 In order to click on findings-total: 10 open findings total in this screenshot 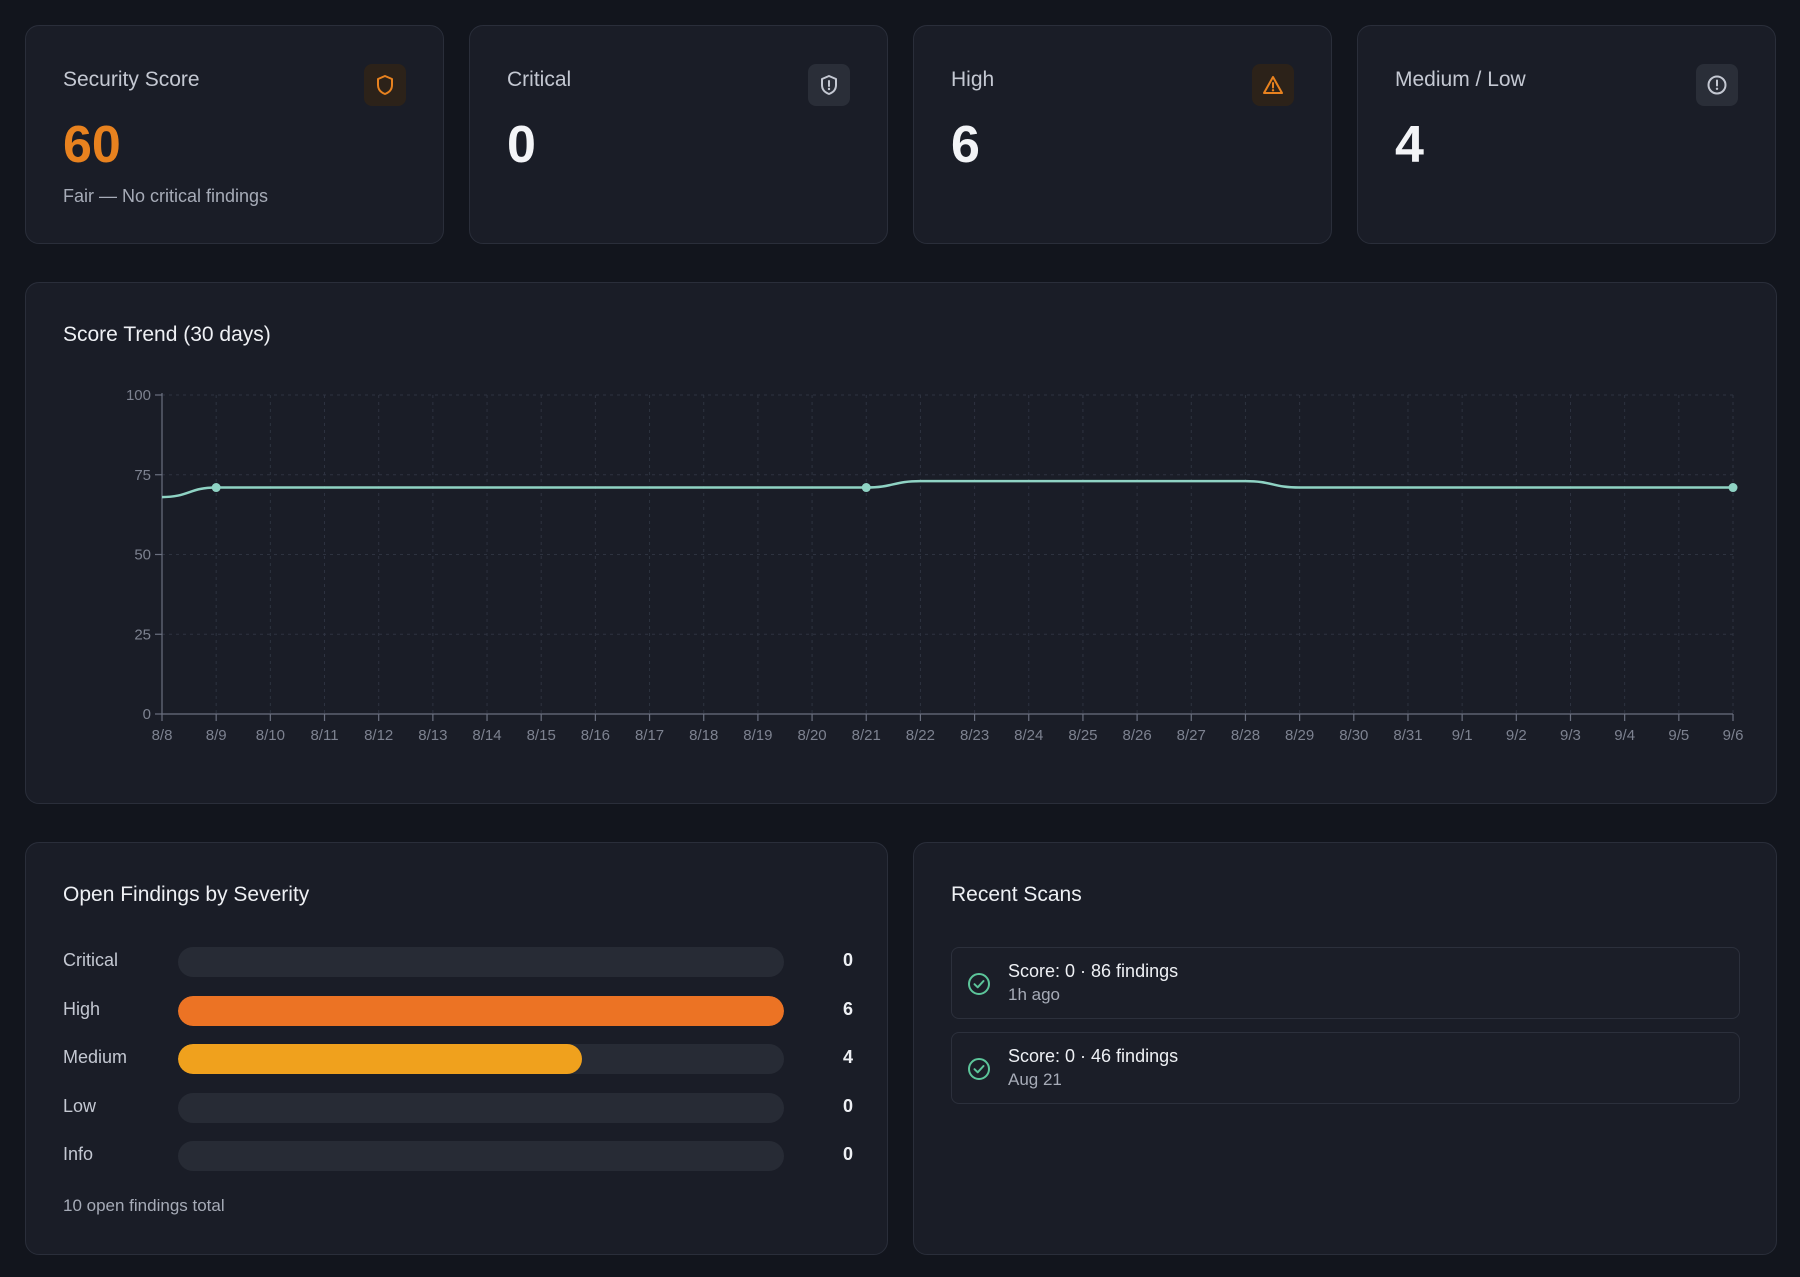, I will do `click(144, 1205)`.